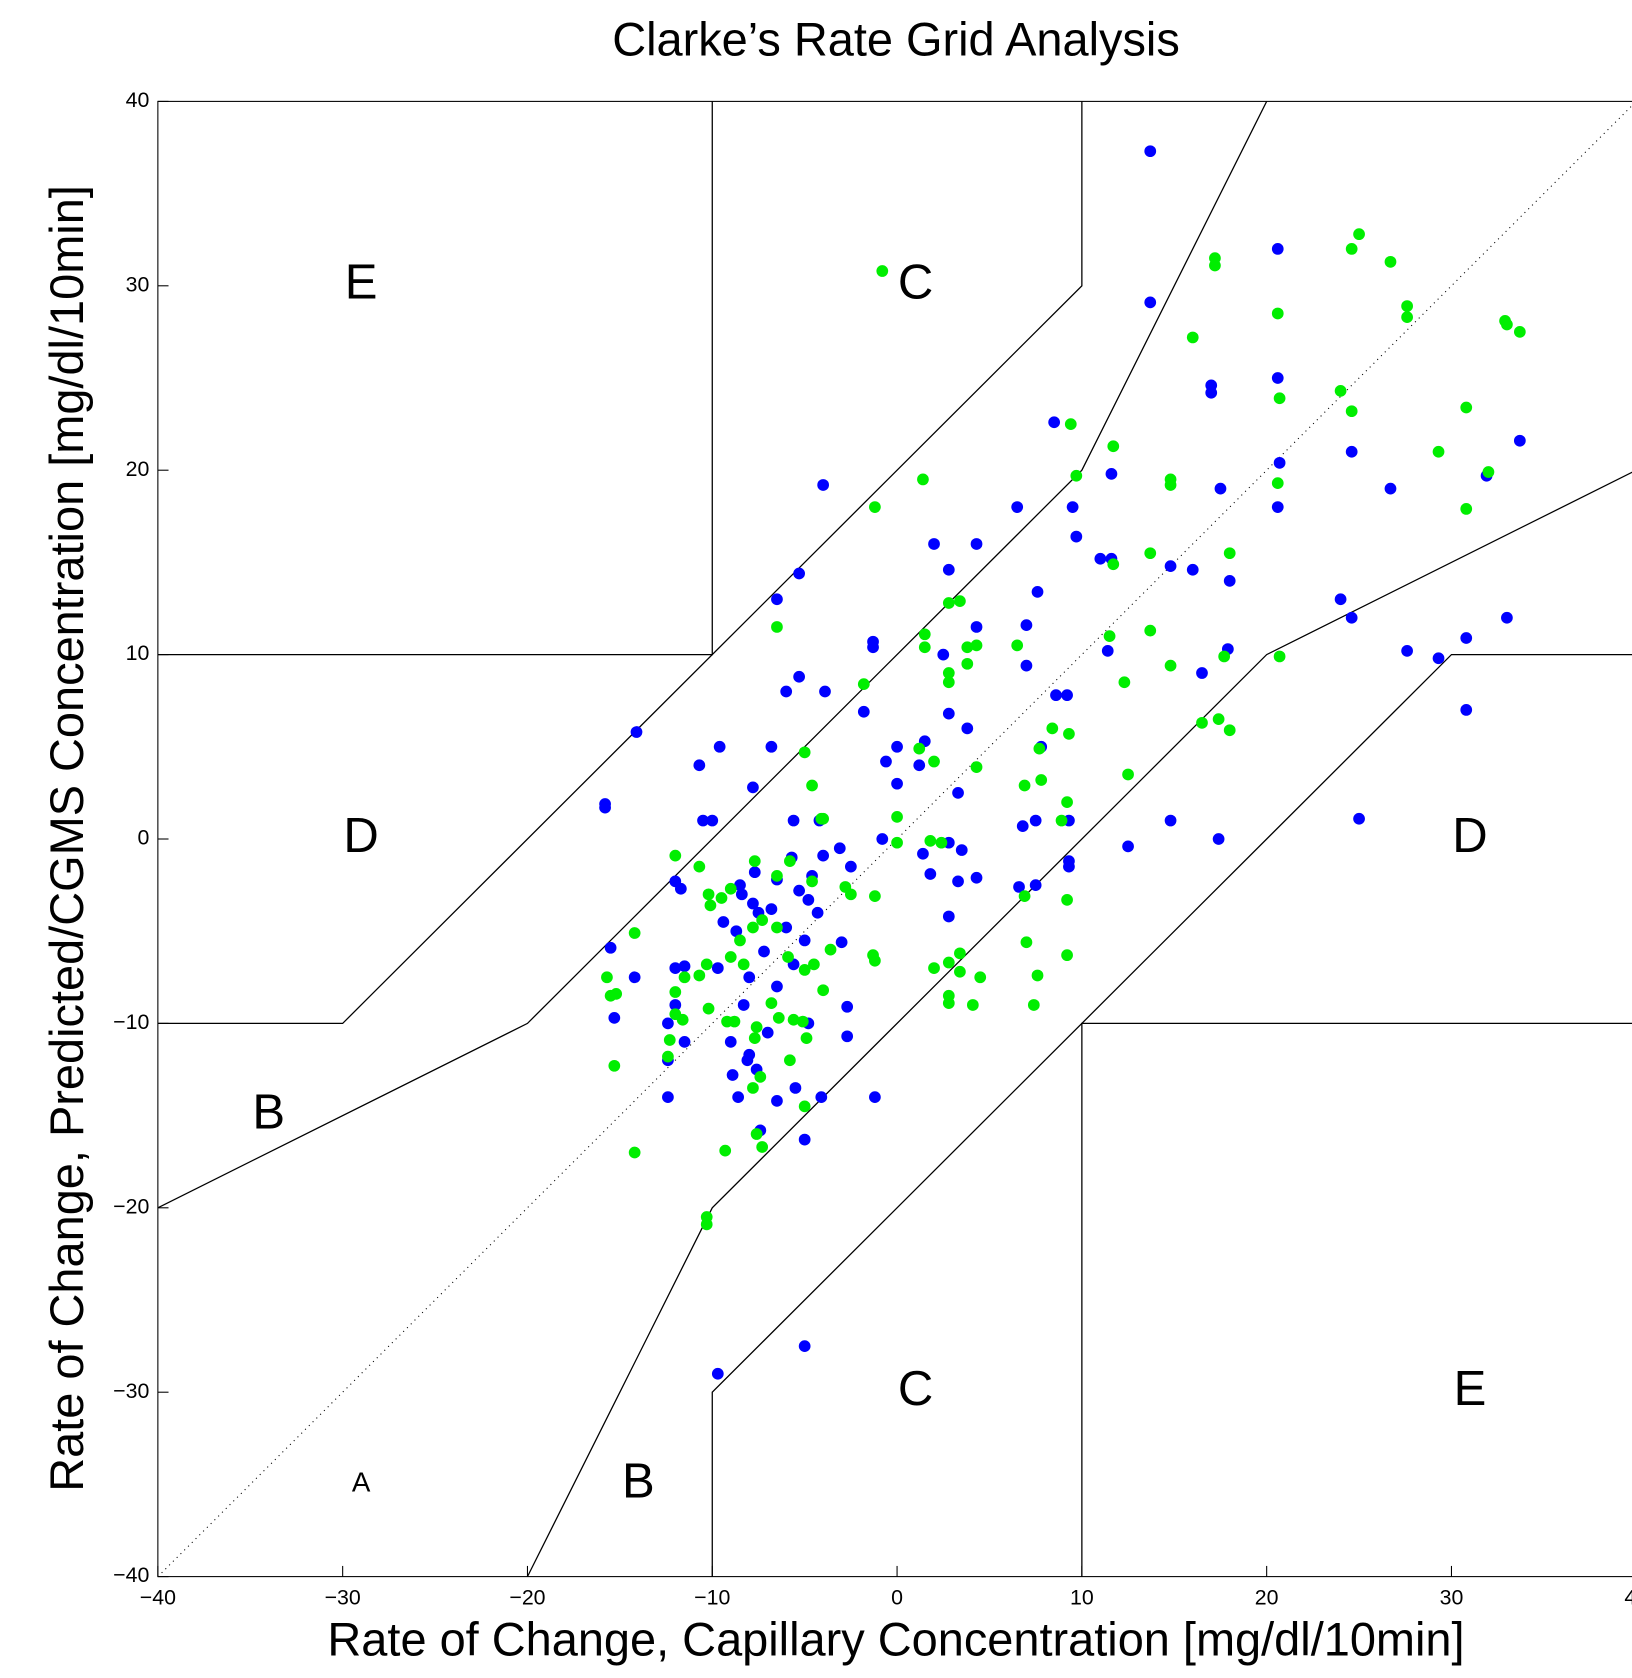 This screenshot has width=1632, height=1678. What do you see at coordinates (896, 40) in the screenshot?
I see `chart-title: Clarke’s Rate Grid Analysis` at bounding box center [896, 40].